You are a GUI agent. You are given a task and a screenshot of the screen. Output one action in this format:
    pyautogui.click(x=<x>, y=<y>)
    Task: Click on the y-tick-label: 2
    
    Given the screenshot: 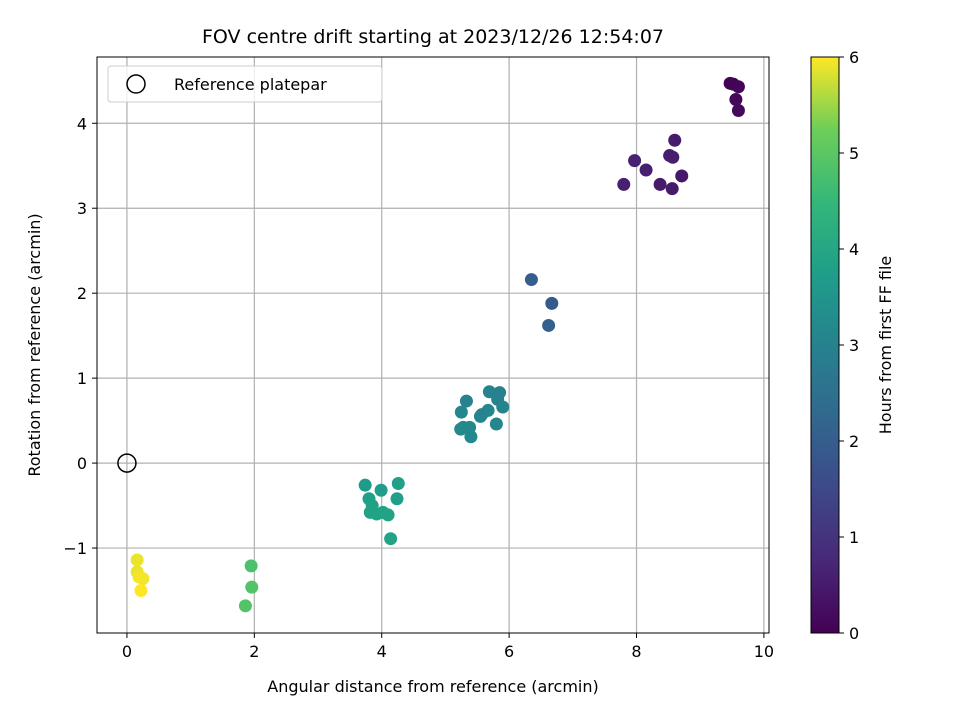 What is the action you would take?
    pyautogui.click(x=82, y=293)
    